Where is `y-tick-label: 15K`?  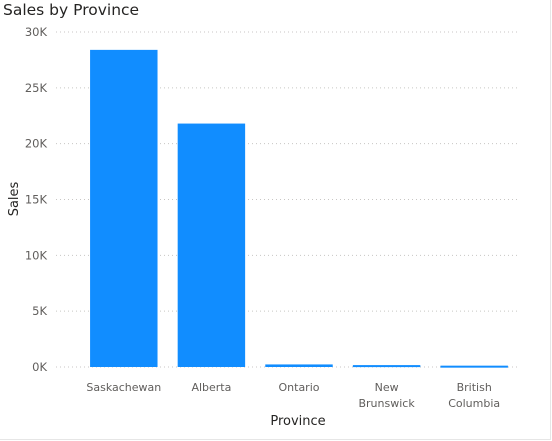 y-tick-label: 15K is located at coordinates (36, 200).